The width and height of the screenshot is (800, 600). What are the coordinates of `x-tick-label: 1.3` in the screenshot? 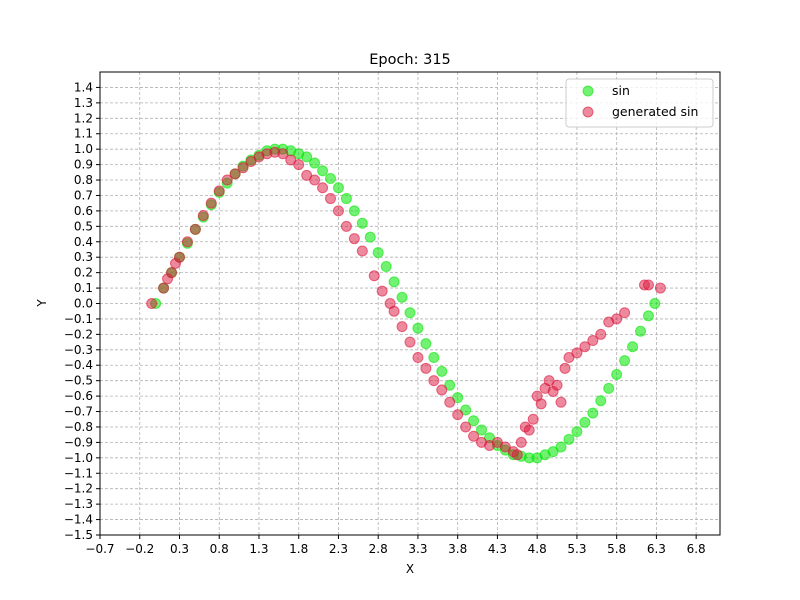 It's located at (258, 549).